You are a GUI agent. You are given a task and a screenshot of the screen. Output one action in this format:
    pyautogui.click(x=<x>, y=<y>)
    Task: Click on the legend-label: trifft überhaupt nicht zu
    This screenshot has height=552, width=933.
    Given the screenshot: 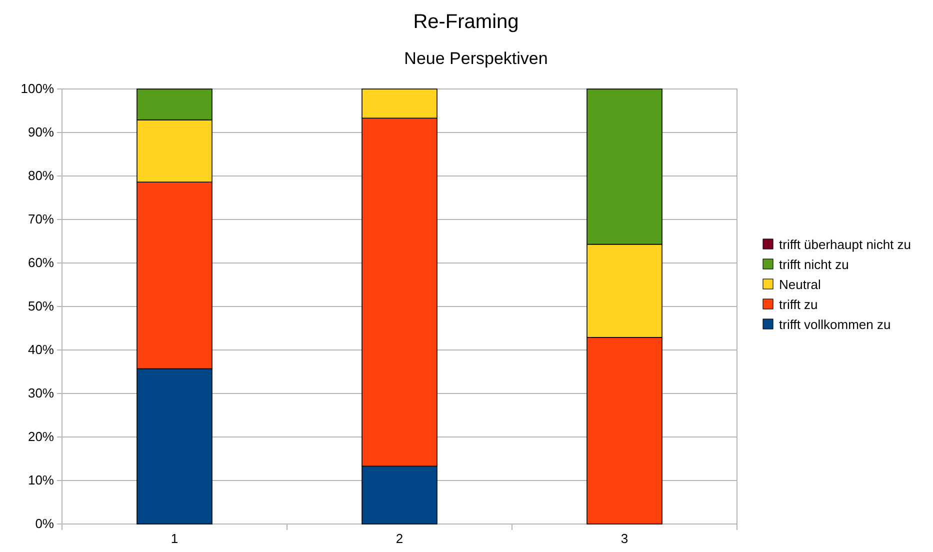 What is the action you would take?
    pyautogui.click(x=845, y=244)
    